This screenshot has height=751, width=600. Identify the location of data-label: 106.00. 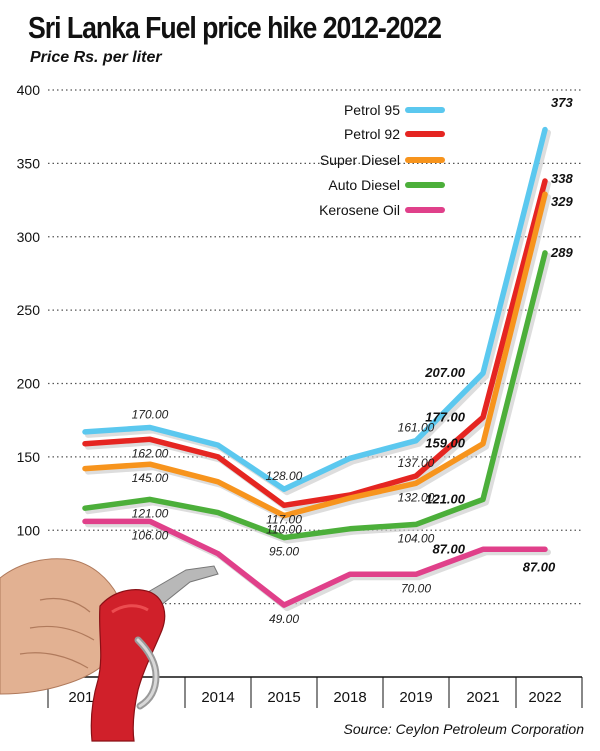
(150, 535).